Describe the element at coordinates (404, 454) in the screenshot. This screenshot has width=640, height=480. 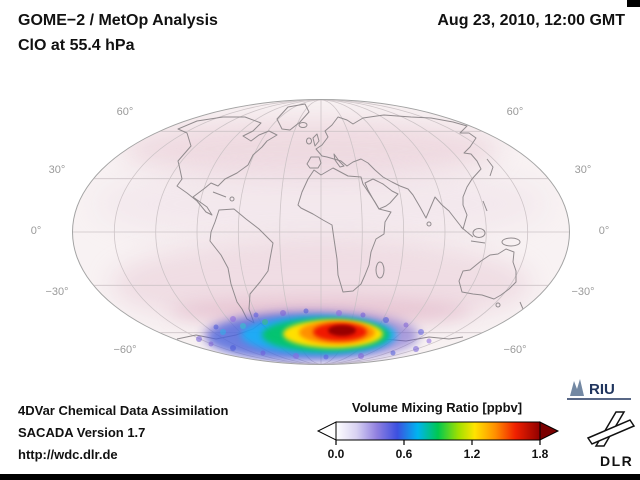
I see `colorbar-tick-1: 0.6` at that location.